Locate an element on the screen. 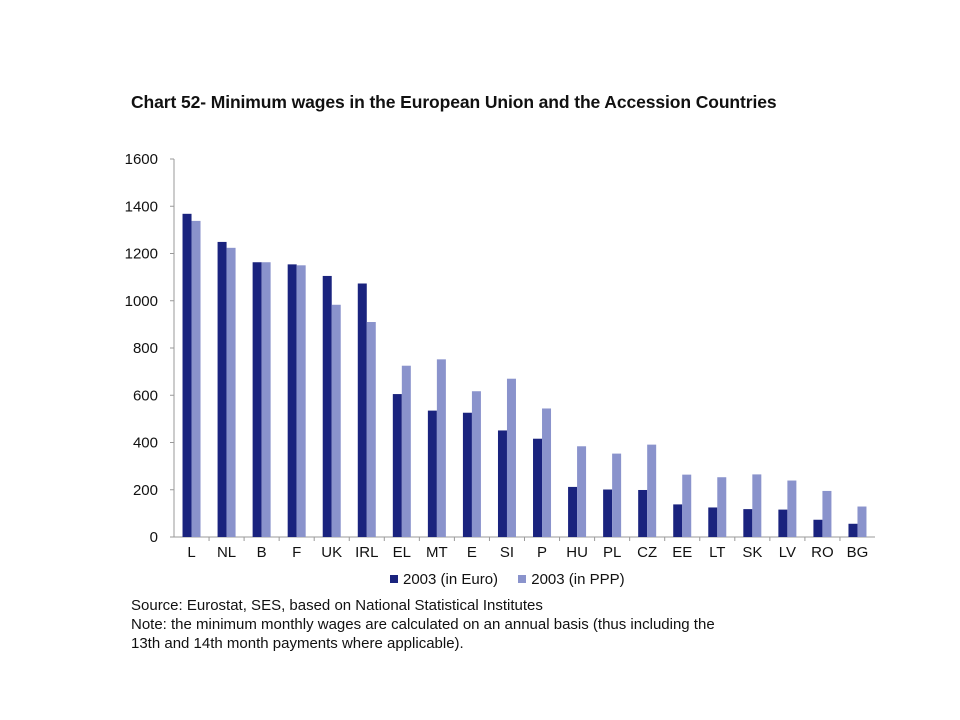  bar-ppp-B is located at coordinates (266, 399).